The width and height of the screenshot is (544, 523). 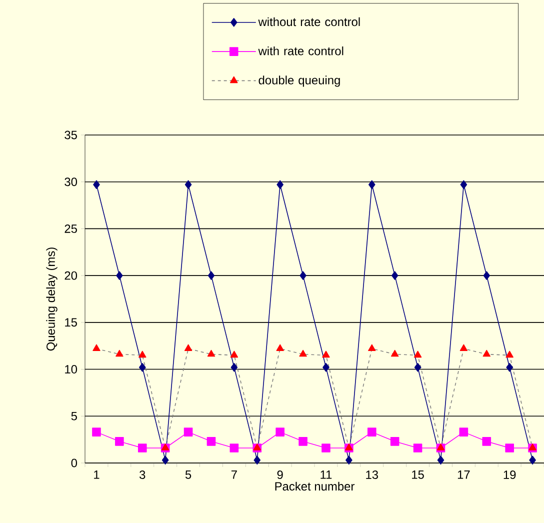 I want to click on y-axis-title: Queuing delay (ms), so click(x=52, y=299).